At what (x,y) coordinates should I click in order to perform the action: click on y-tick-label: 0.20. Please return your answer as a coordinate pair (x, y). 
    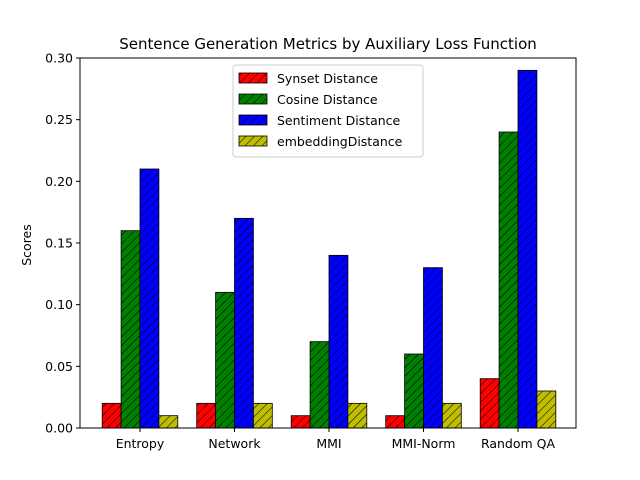
    Looking at the image, I should click on (59, 181).